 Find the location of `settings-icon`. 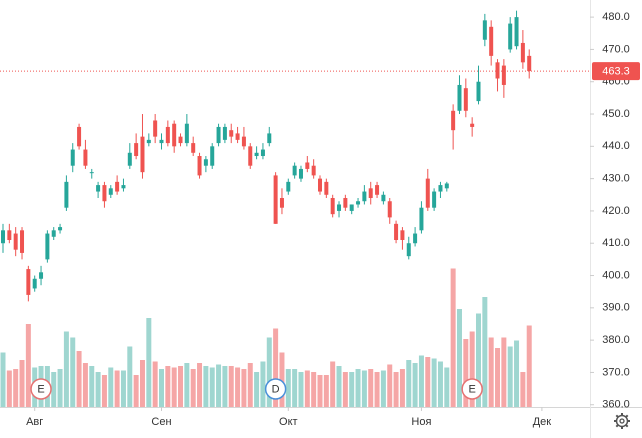

settings-icon is located at coordinates (622, 421).